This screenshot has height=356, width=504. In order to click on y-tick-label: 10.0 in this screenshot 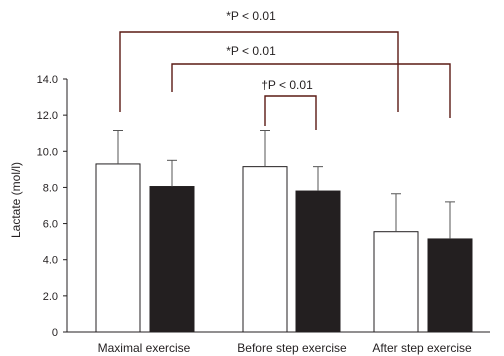, I will do `click(47, 152)`.